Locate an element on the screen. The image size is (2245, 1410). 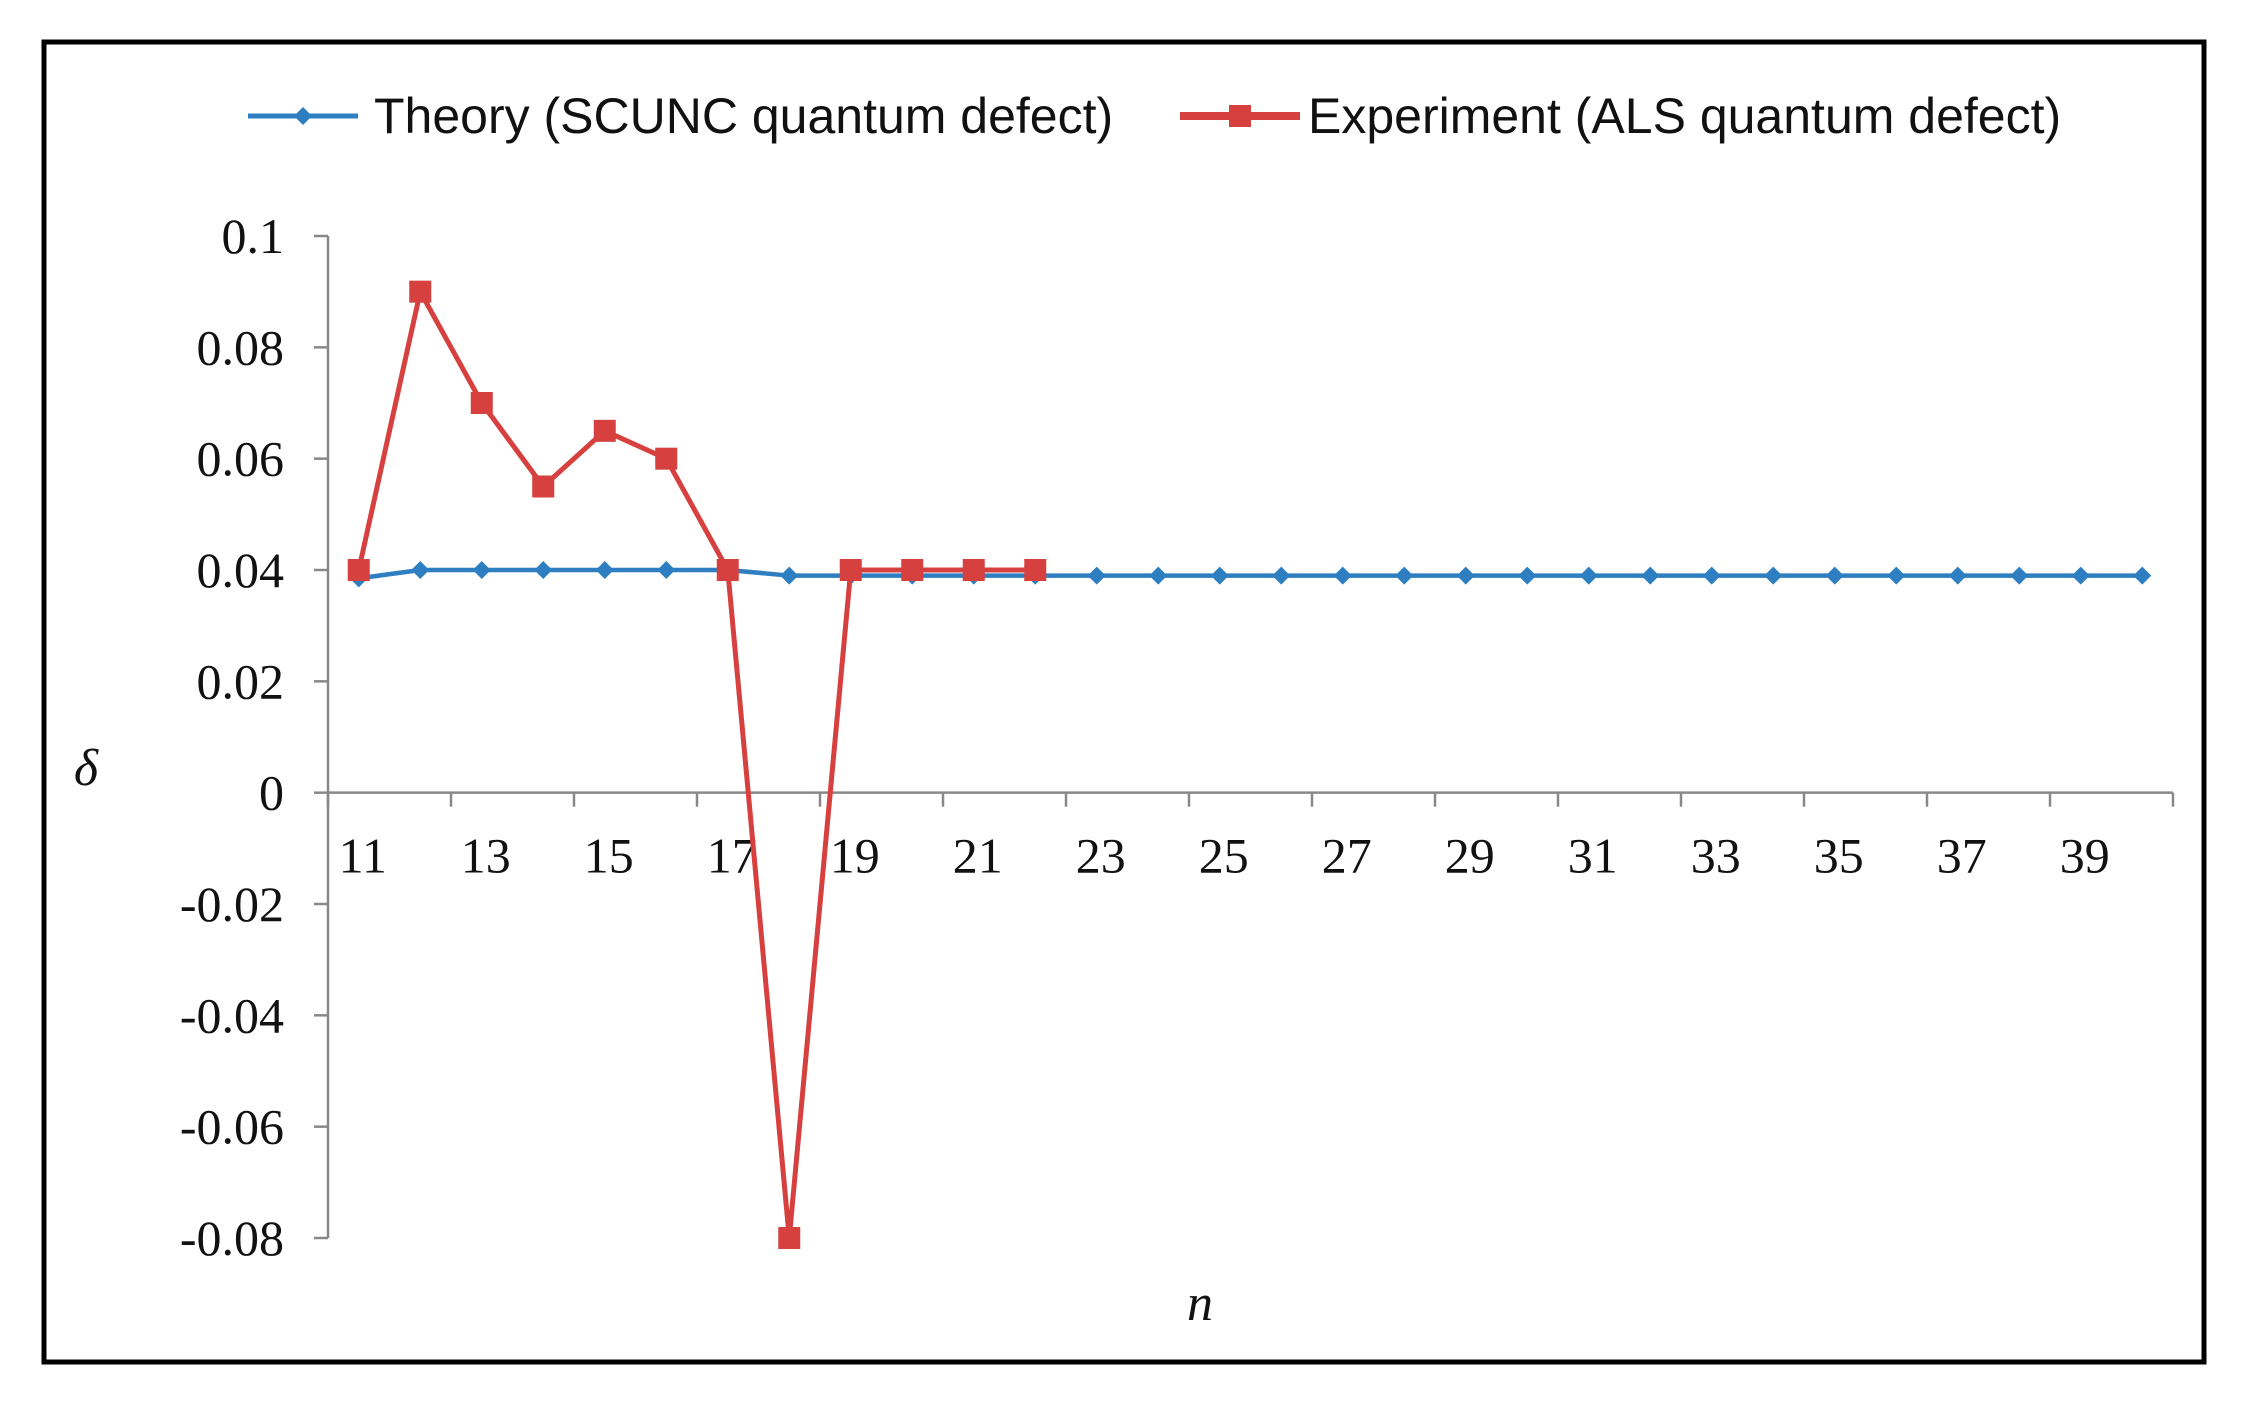
y-tick-label: 0.04 is located at coordinates (241, 570).